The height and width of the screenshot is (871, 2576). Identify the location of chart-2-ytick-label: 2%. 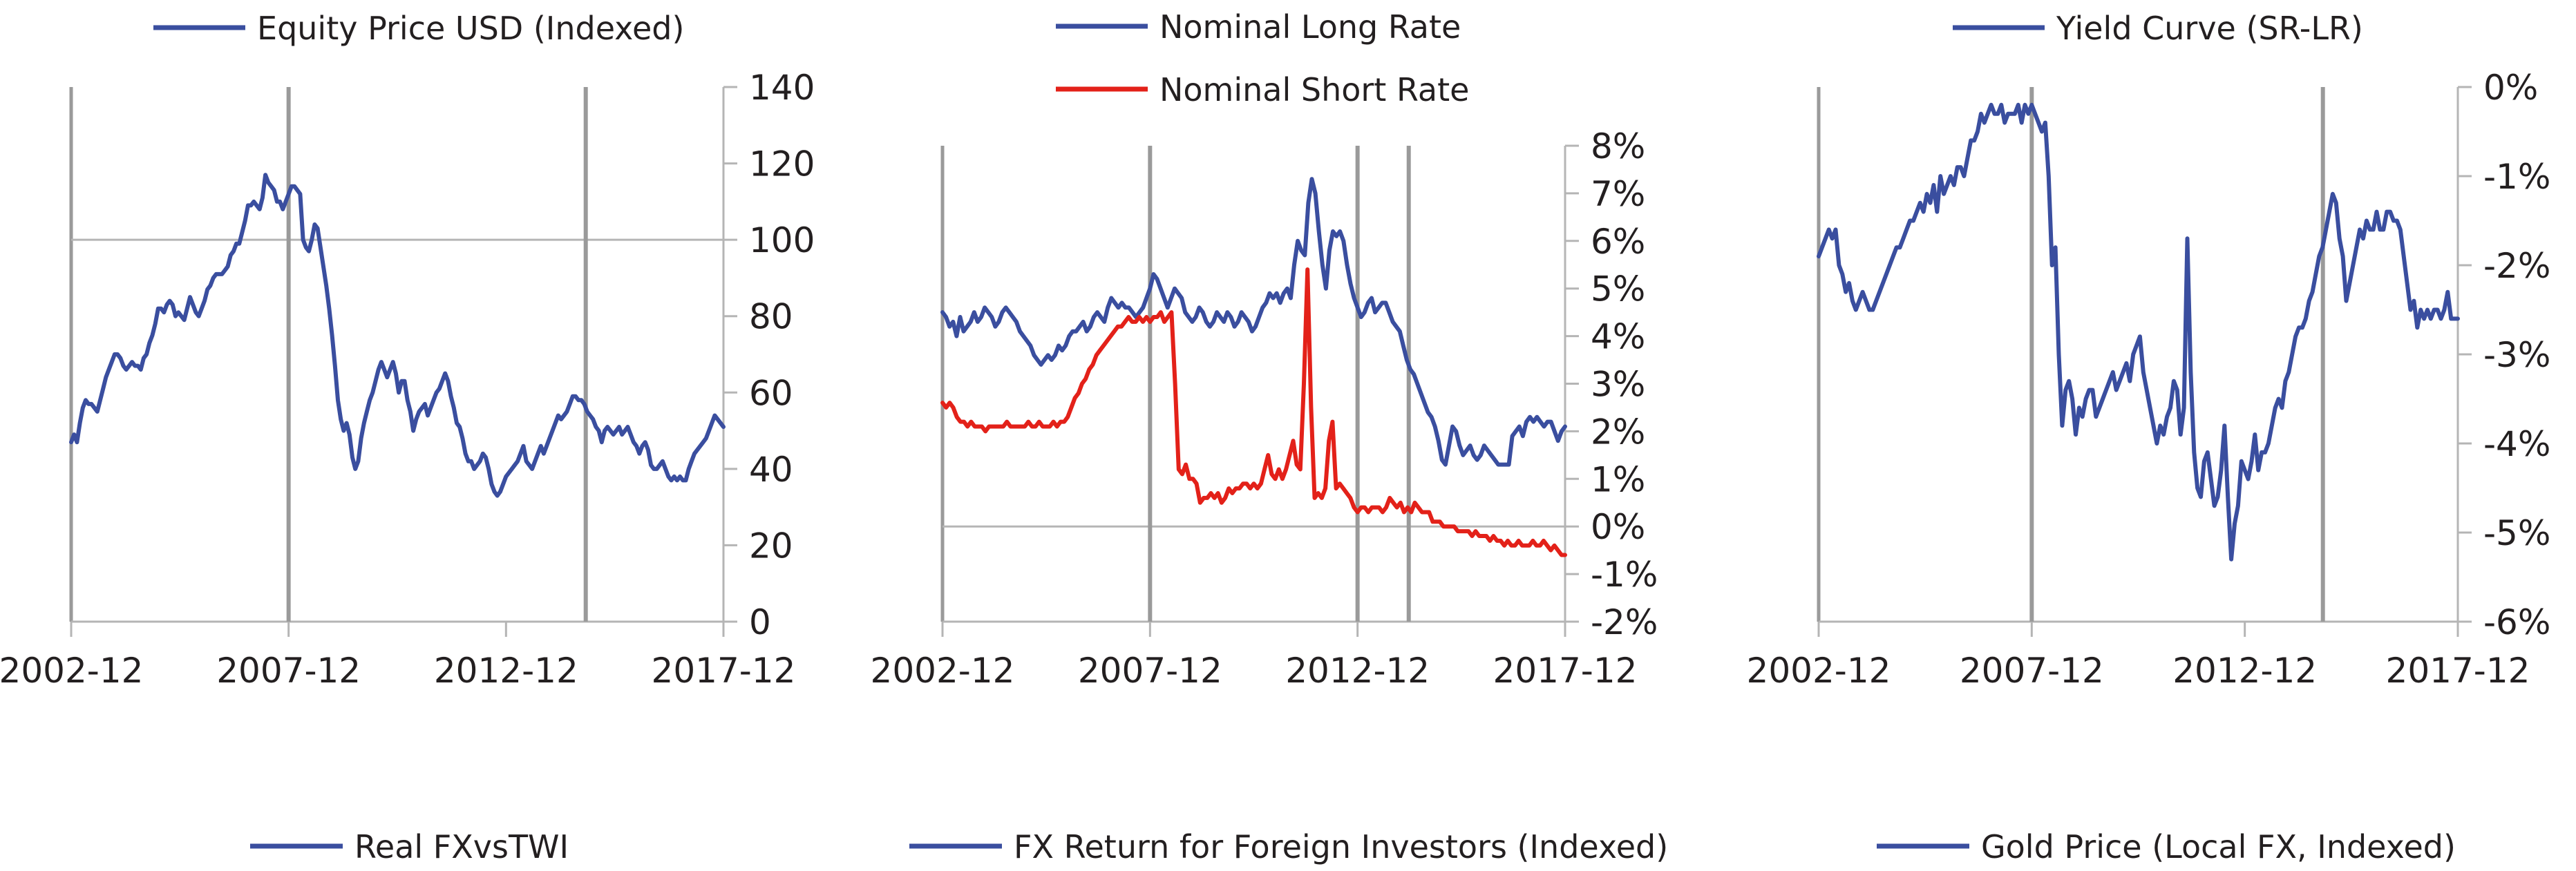
(1618, 432).